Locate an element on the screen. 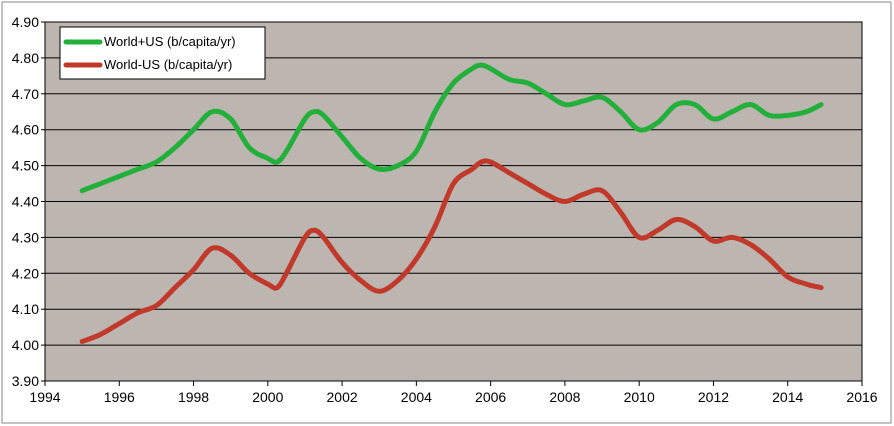  y-tick-label: 4.60 is located at coordinates (25, 130).